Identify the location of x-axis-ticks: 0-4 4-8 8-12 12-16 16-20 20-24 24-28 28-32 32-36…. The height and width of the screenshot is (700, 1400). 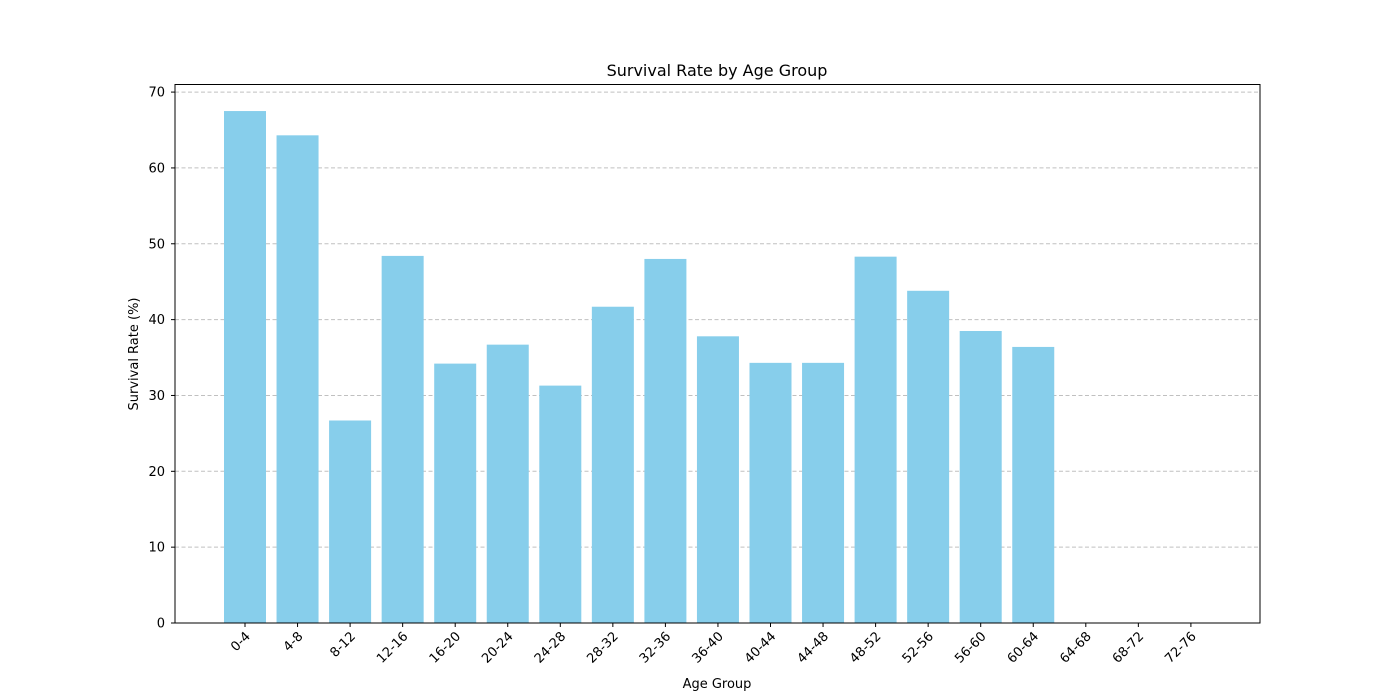
(714, 645).